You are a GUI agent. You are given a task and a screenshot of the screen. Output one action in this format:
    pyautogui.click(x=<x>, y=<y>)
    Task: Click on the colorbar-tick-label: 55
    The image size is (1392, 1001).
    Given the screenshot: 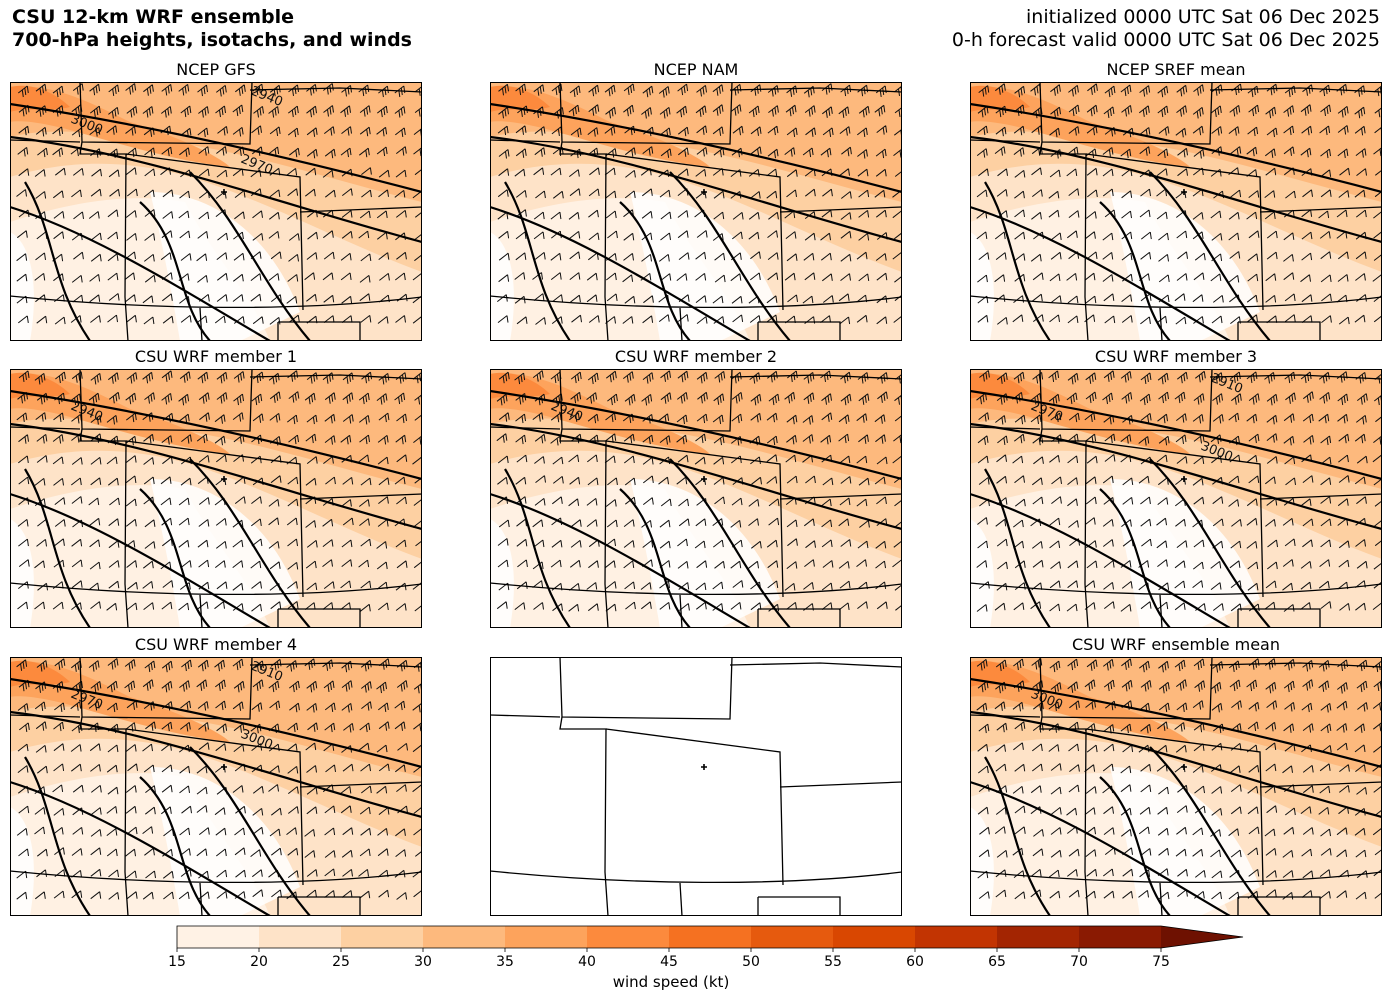 What is the action you would take?
    pyautogui.click(x=833, y=962)
    